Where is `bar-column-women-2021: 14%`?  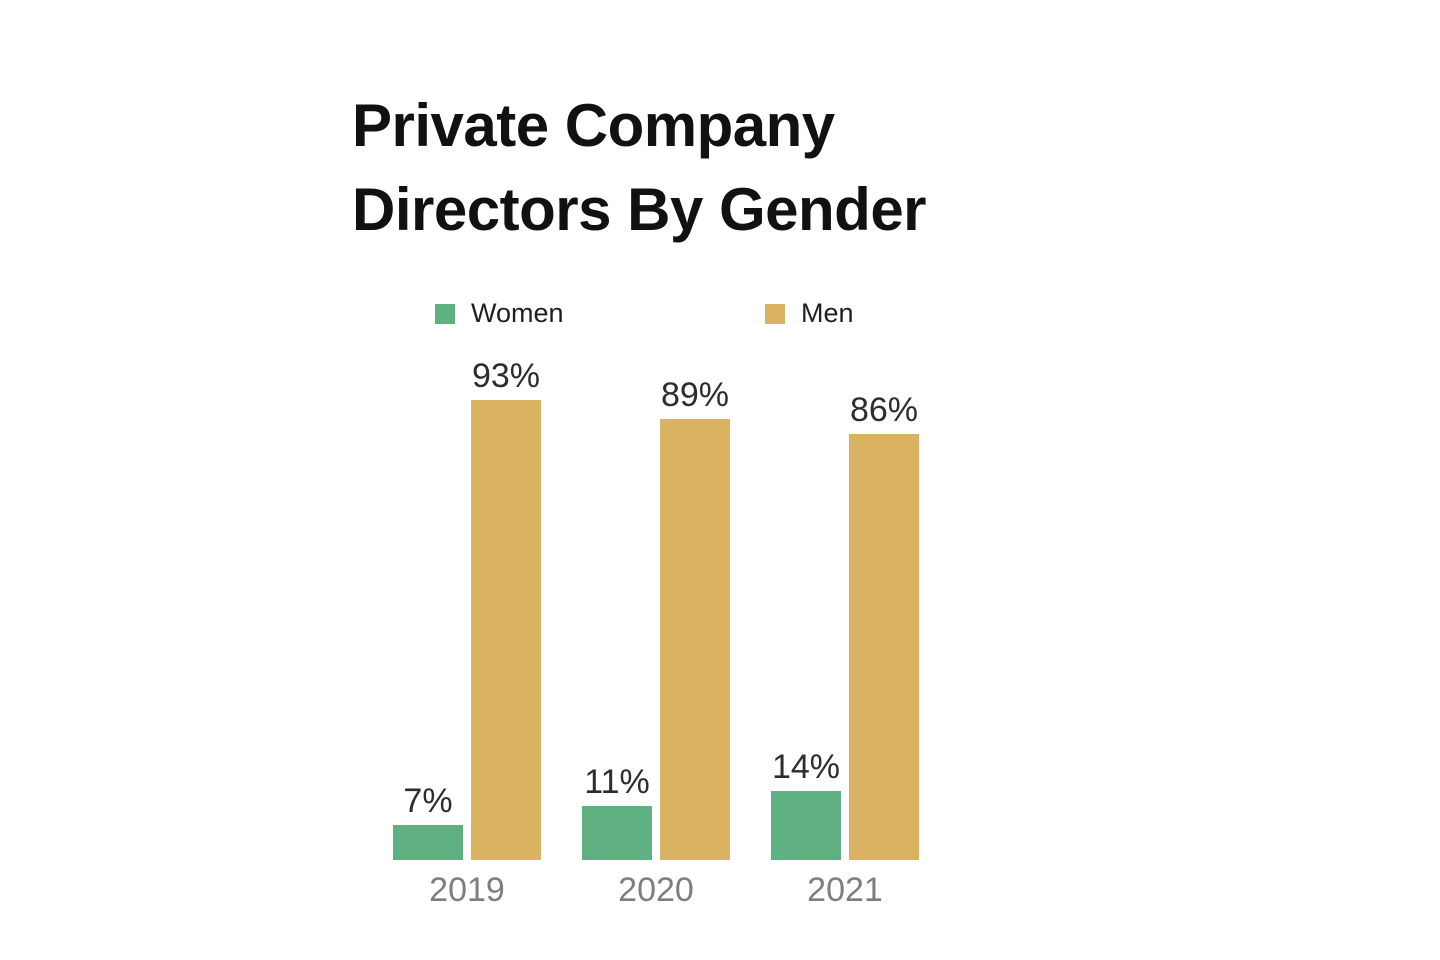
bar-column-women-2021: 14% is located at coordinates (806, 805).